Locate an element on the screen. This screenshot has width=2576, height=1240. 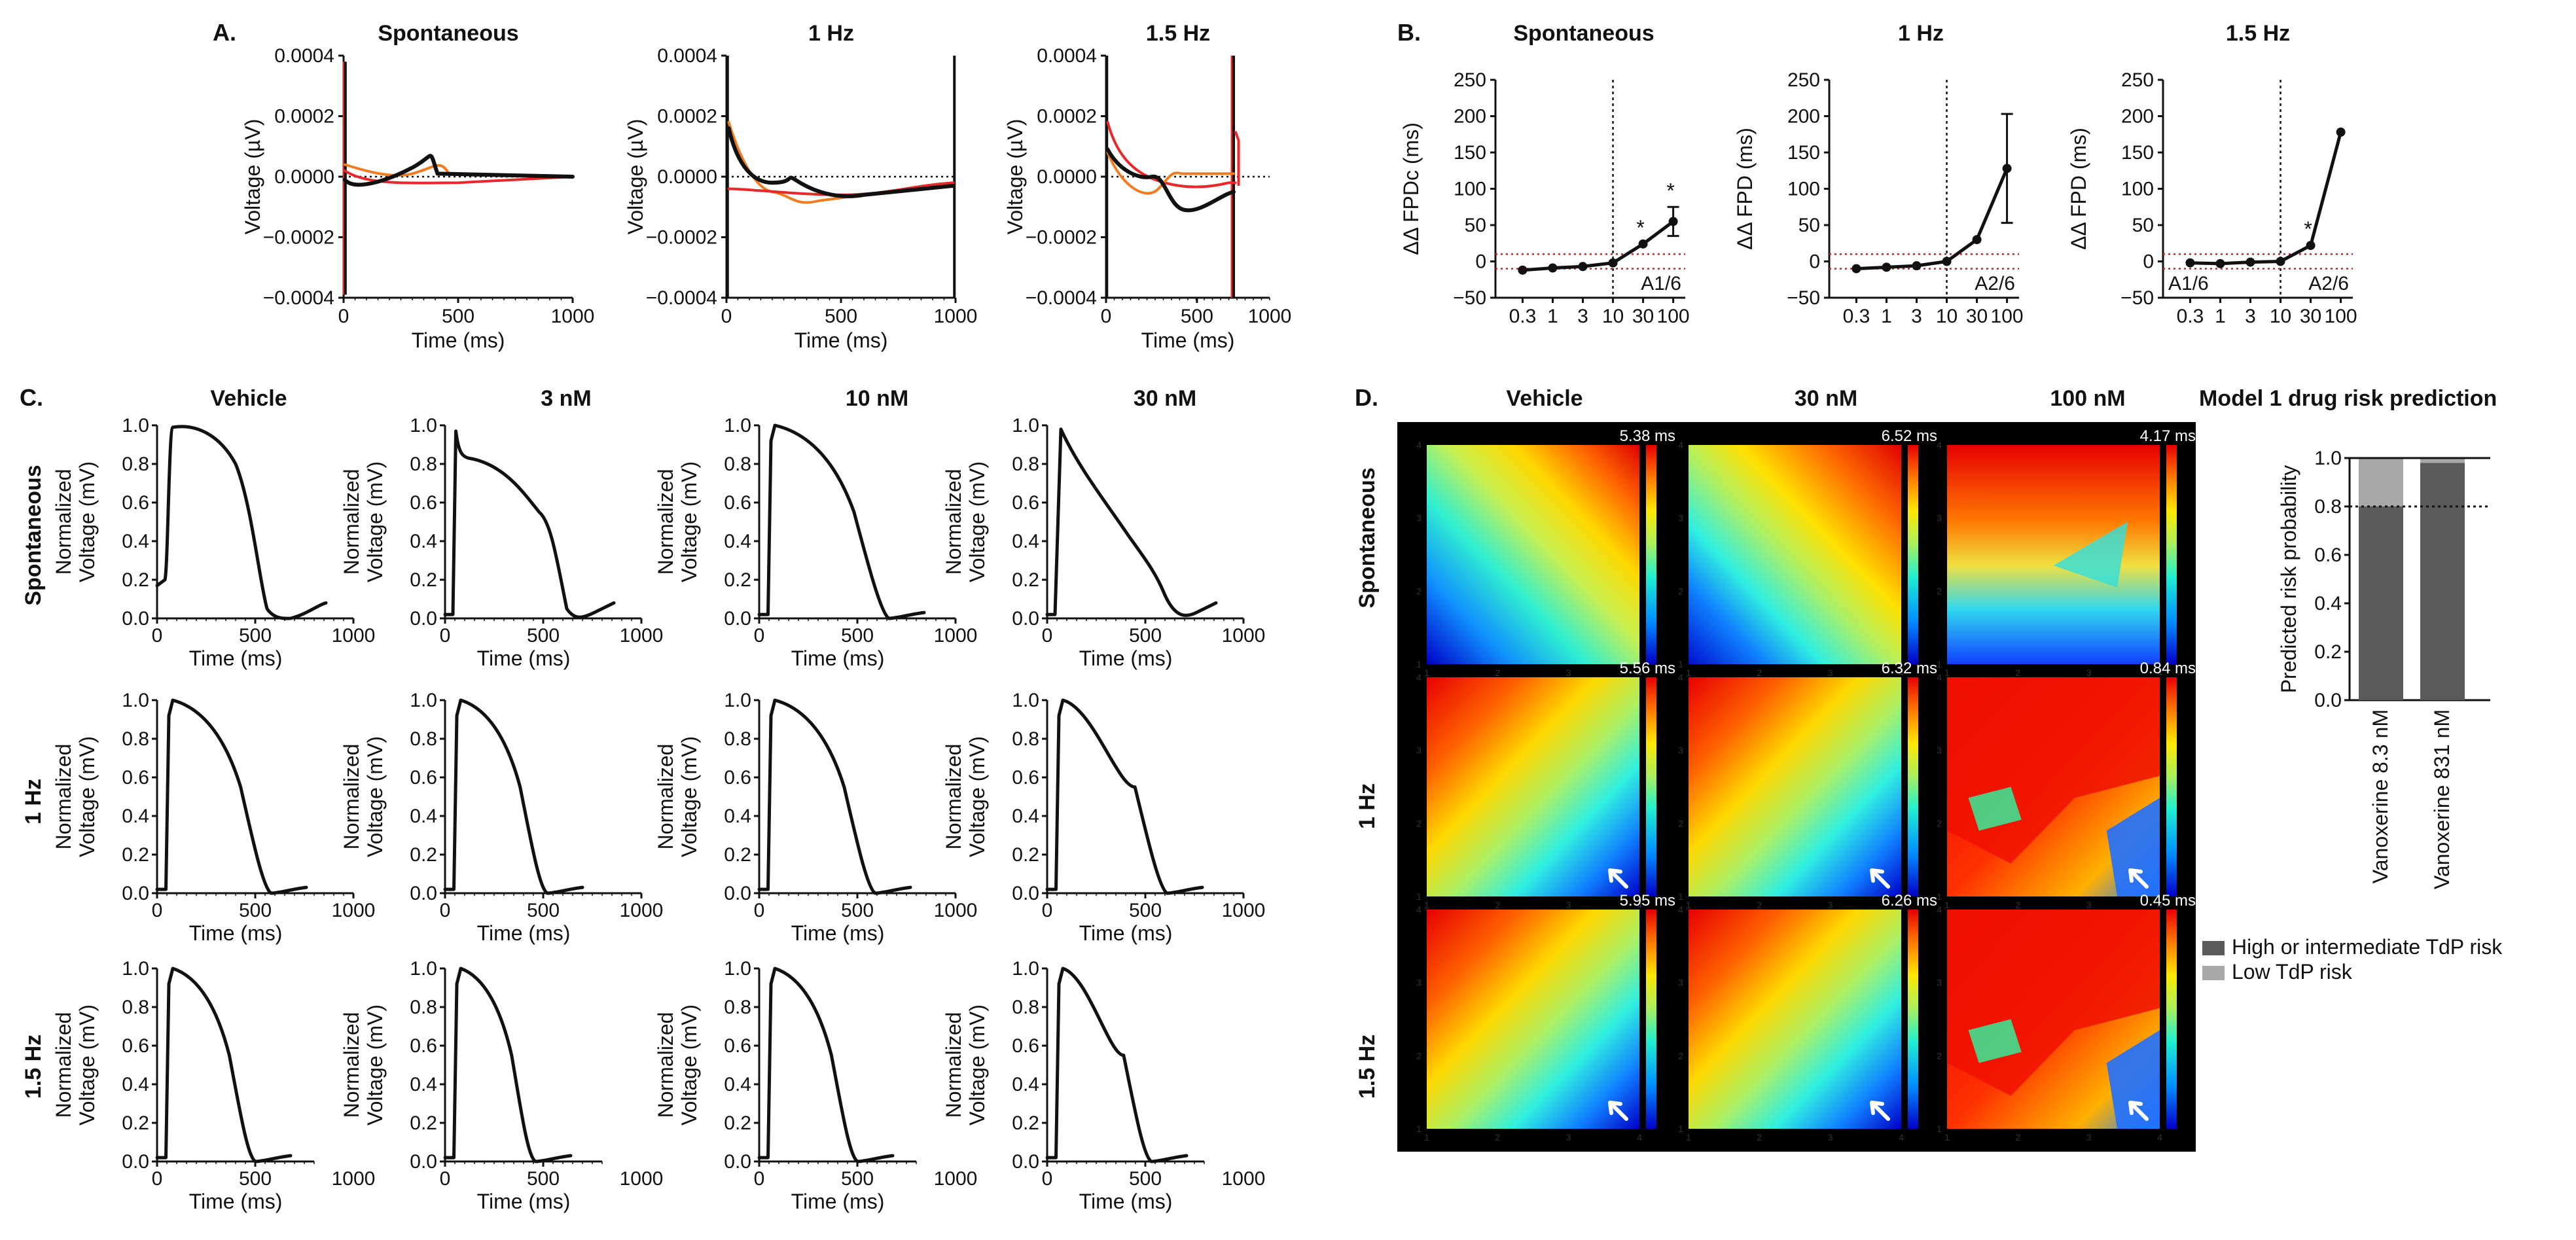
map-x-tick-label: 1 is located at coordinates (1426, 905).